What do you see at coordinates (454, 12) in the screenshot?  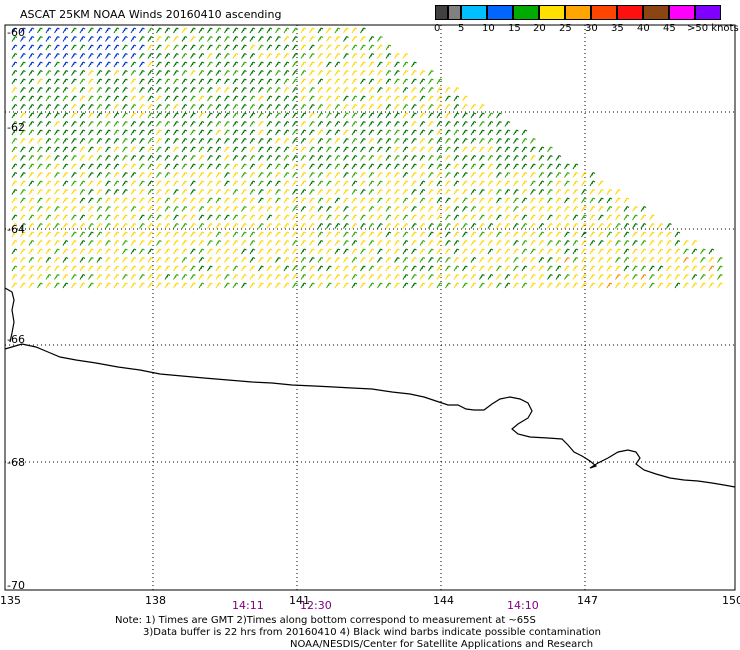 I see `legend-swatch` at bounding box center [454, 12].